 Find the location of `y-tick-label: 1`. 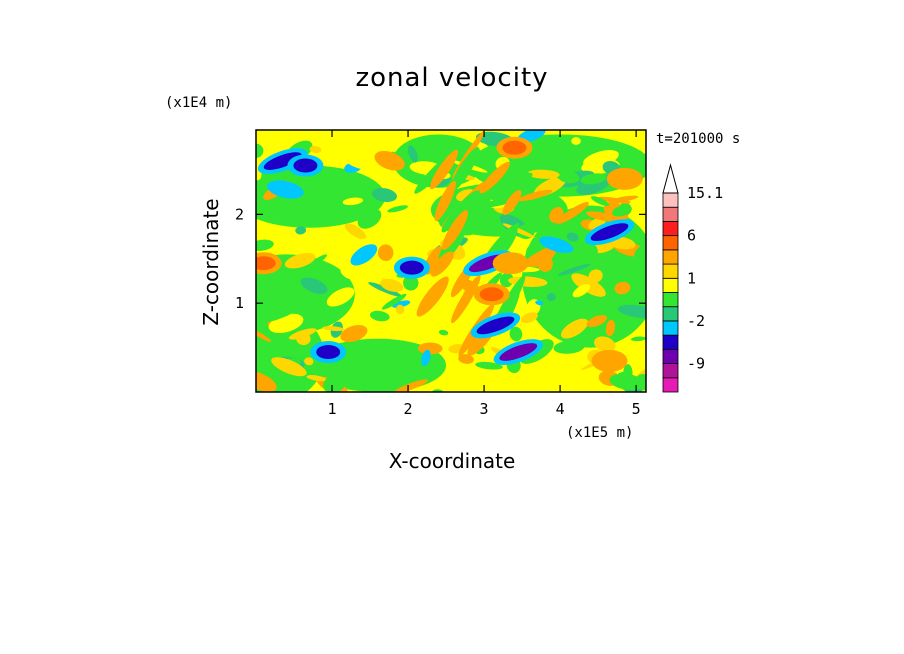

y-tick-label: 1 is located at coordinates (239, 303).